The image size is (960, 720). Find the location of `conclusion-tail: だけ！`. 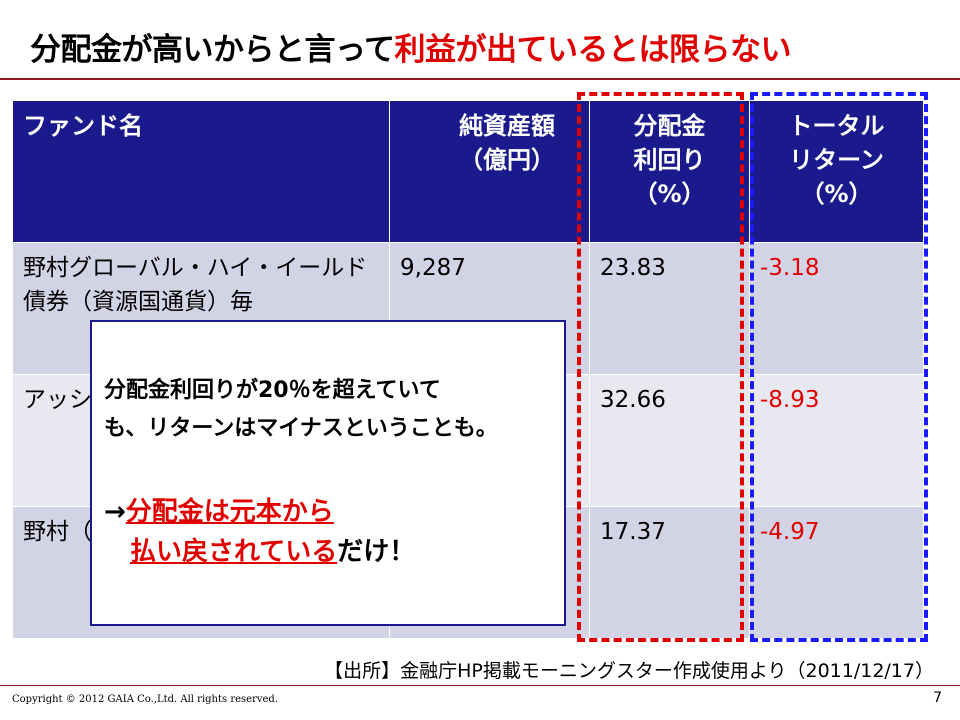

conclusion-tail: だけ！ is located at coordinates (376, 552).